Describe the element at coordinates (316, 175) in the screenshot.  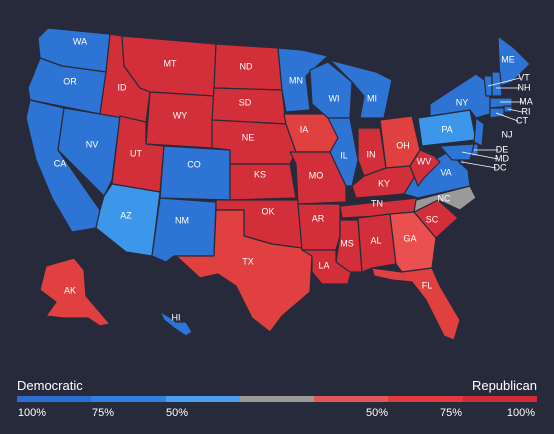
I see `state-label-mo: MO` at that location.